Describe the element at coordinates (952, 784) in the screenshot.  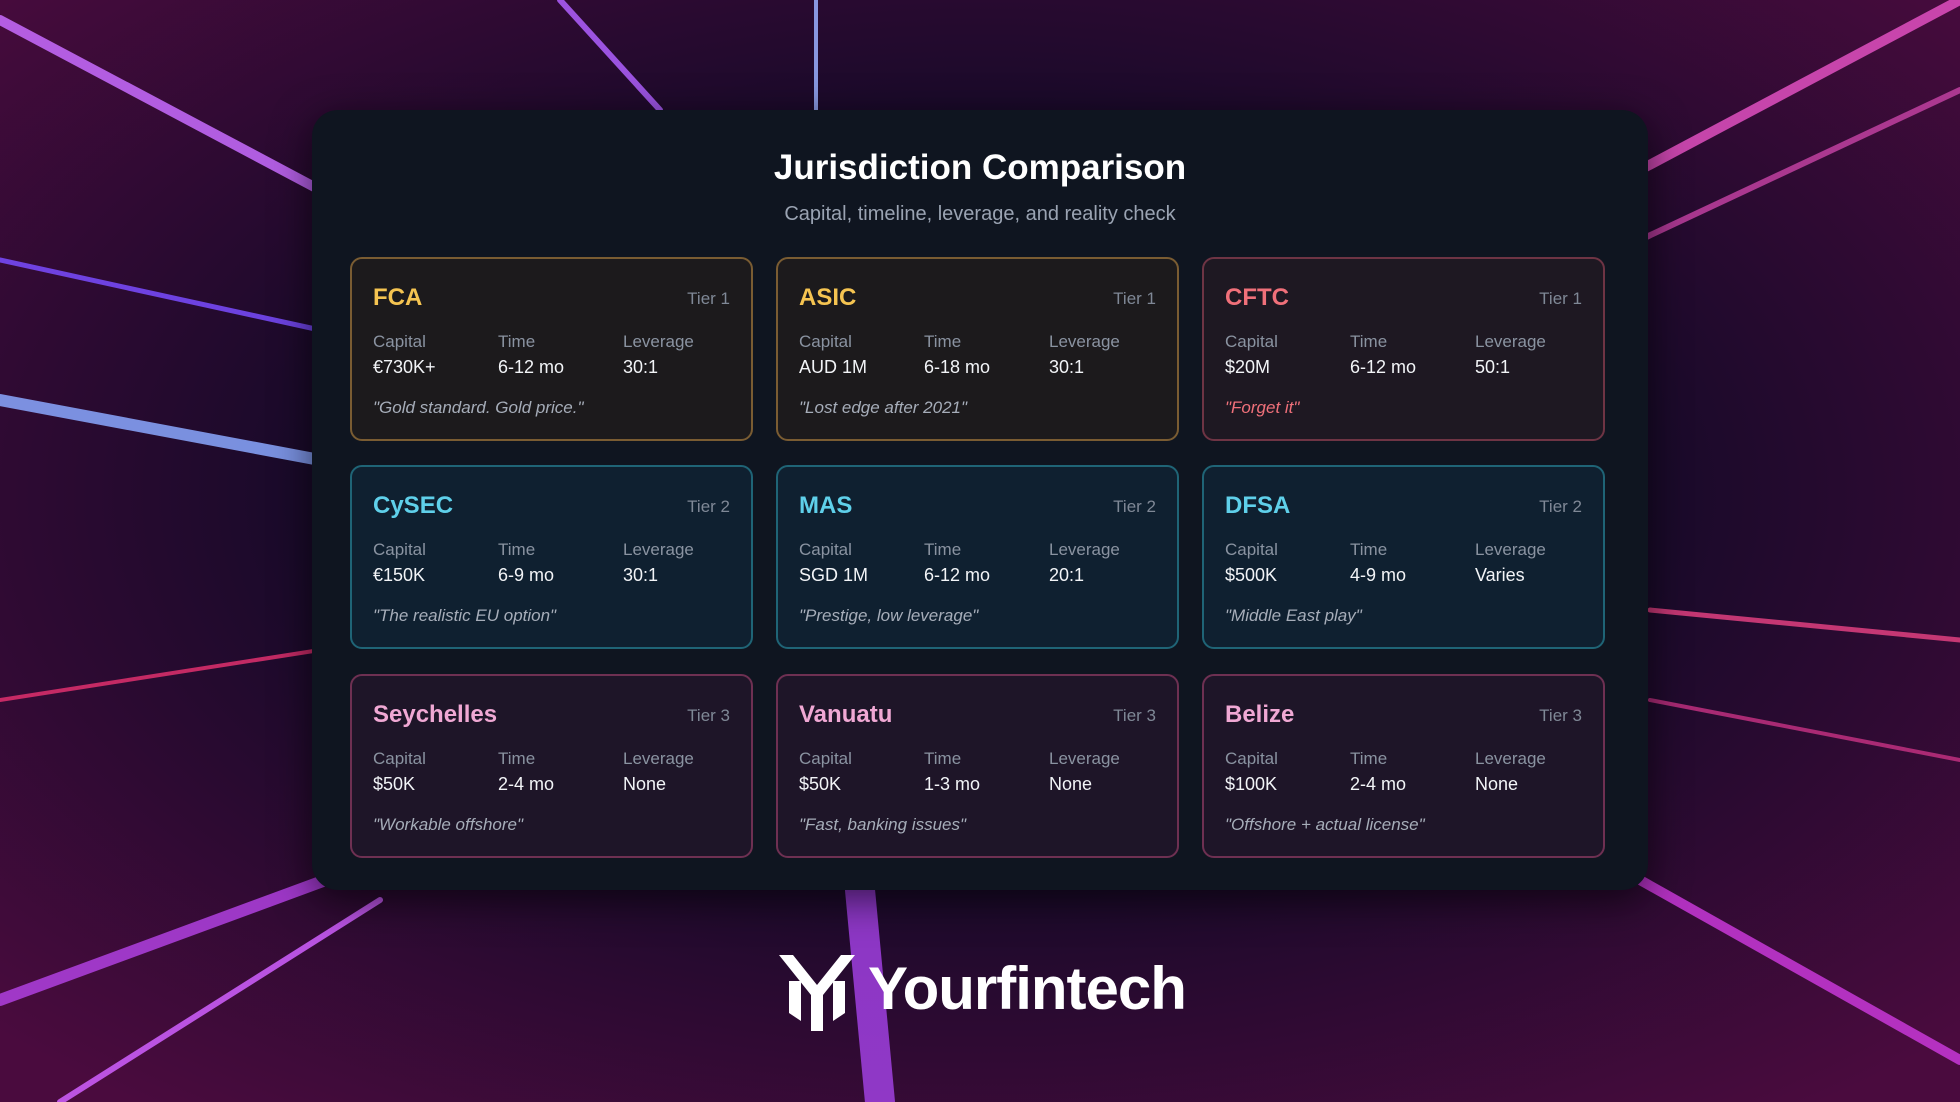
I see `field-value: 1-3 mo` at that location.